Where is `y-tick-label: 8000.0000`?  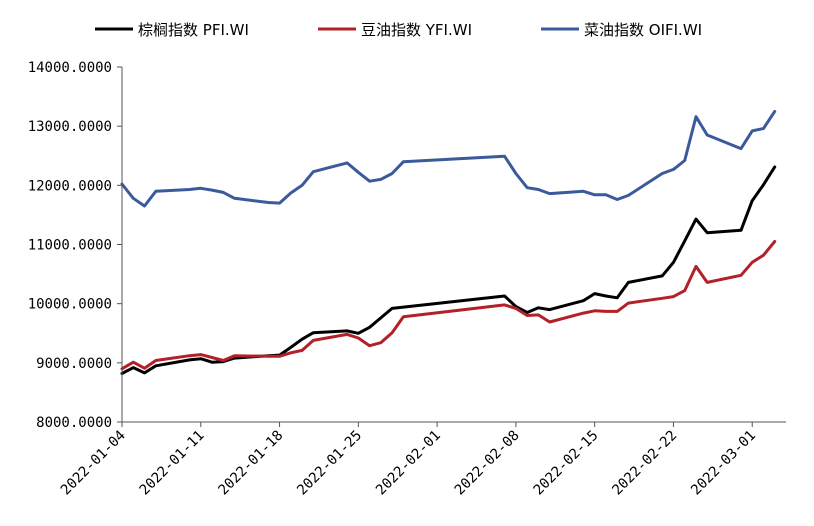 y-tick-label: 8000.0000 is located at coordinates (74, 423).